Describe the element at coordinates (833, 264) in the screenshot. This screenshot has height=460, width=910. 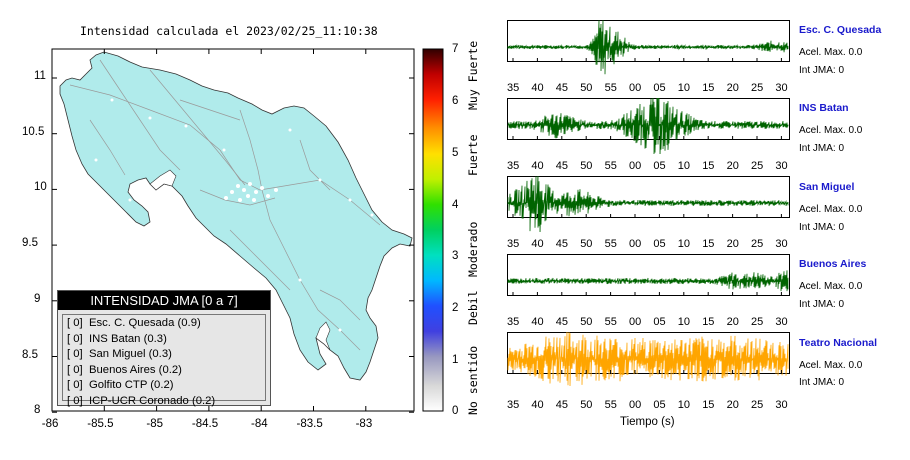
I see `station-name: Buenos Aires` at that location.